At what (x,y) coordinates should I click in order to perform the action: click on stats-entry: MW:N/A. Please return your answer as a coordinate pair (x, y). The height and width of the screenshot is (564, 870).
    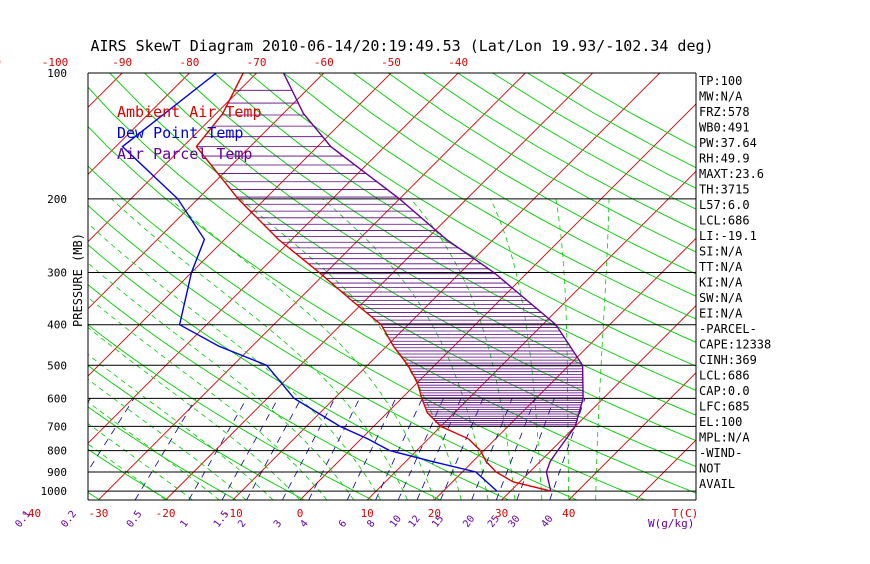
    Looking at the image, I should click on (721, 97).